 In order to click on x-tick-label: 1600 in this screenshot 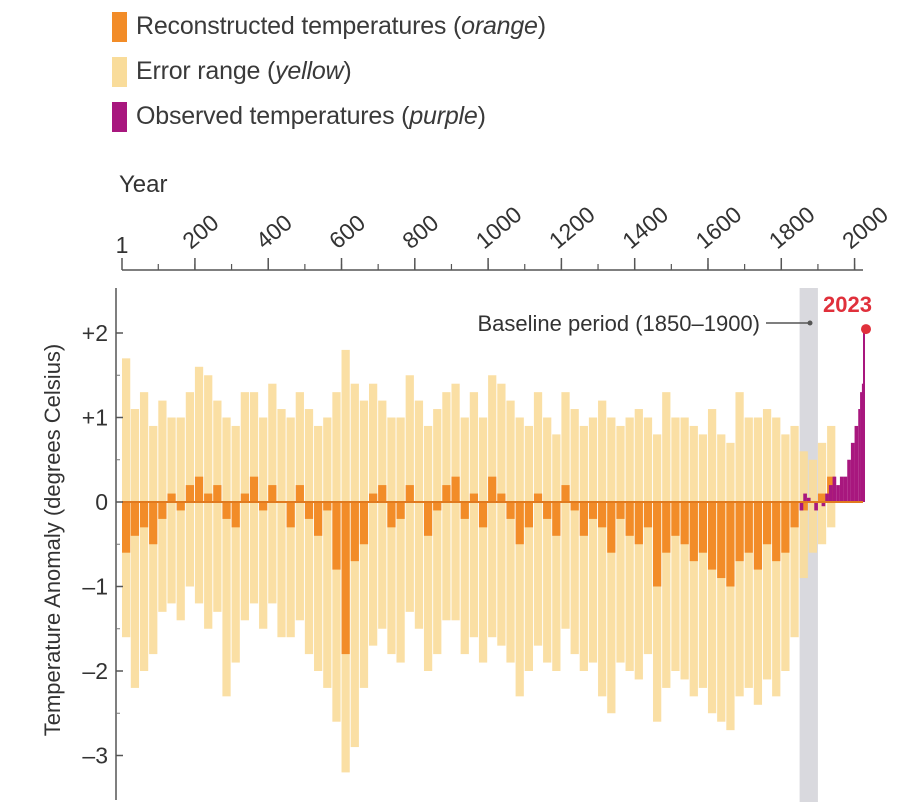, I will do `click(718, 227)`.